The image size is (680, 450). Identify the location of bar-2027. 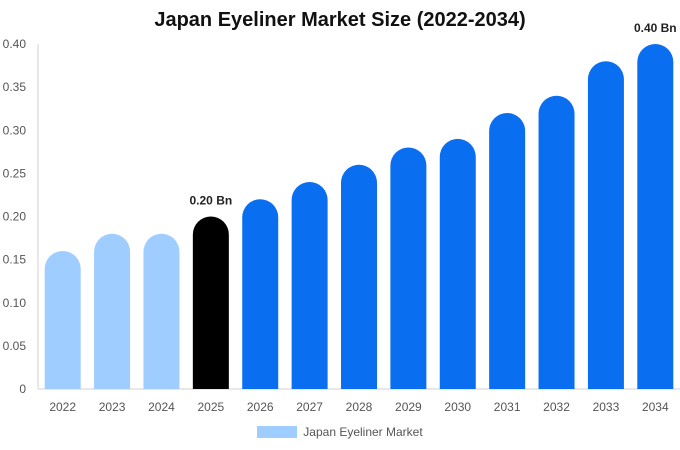
(309, 285).